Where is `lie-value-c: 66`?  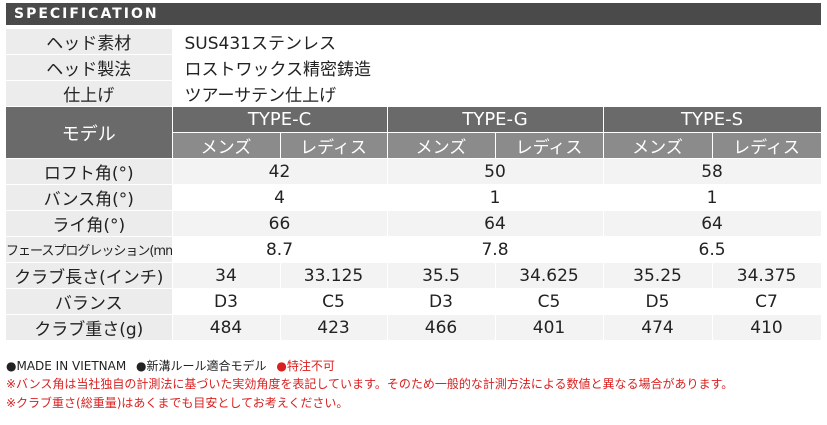 lie-value-c: 66 is located at coordinates (280, 223).